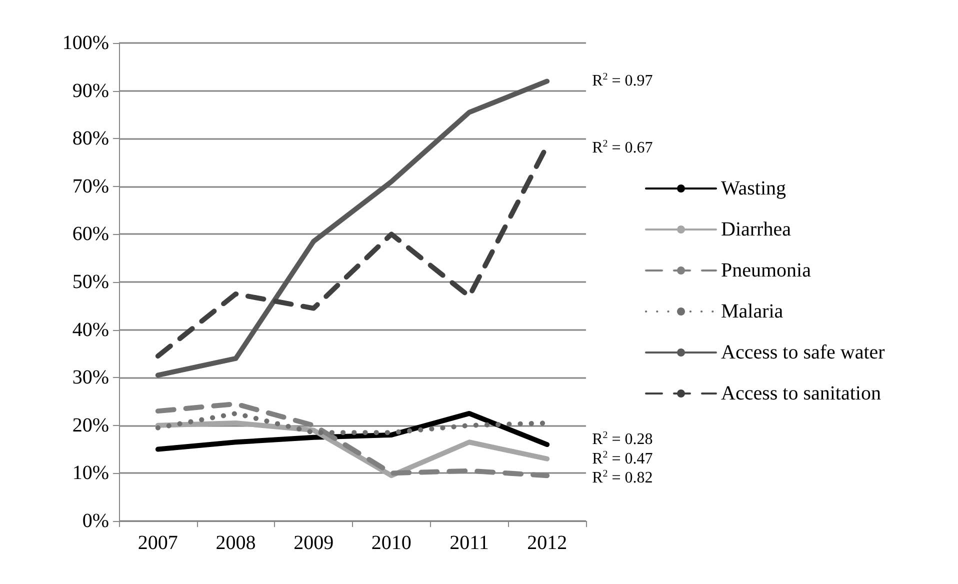 The image size is (958, 584). I want to click on y-tick-label: 100%, so click(85, 43).